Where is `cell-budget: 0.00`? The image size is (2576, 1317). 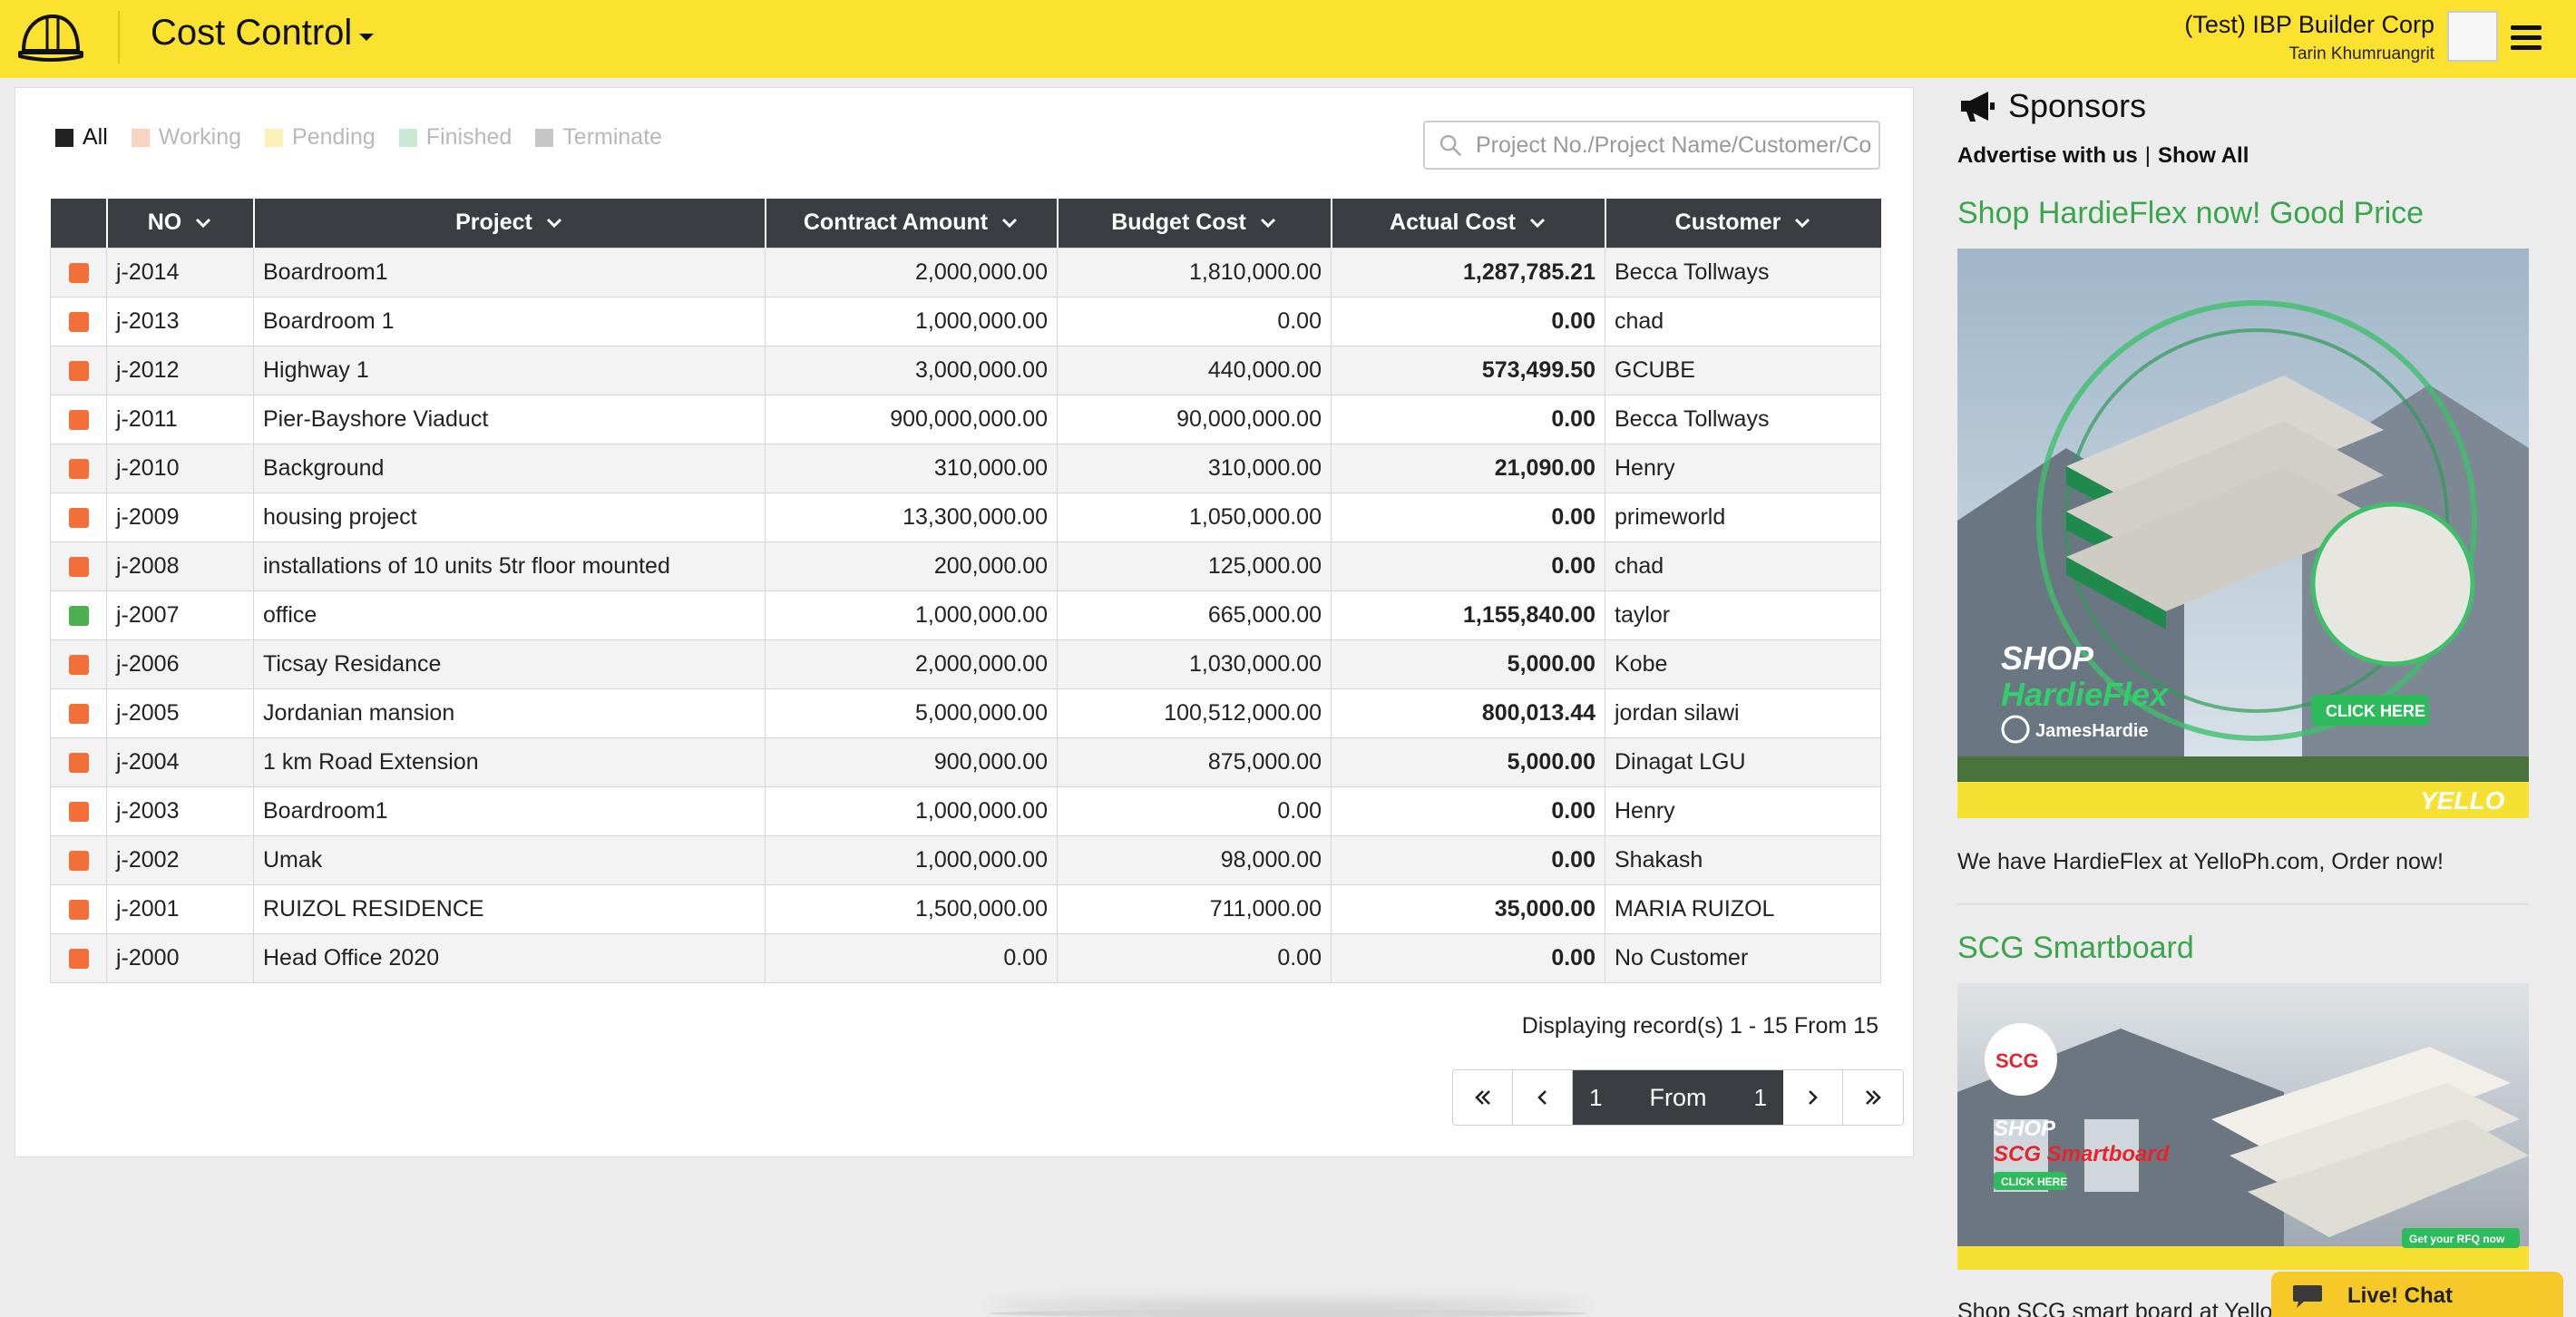
cell-budget: 0.00 is located at coordinates (1194, 321).